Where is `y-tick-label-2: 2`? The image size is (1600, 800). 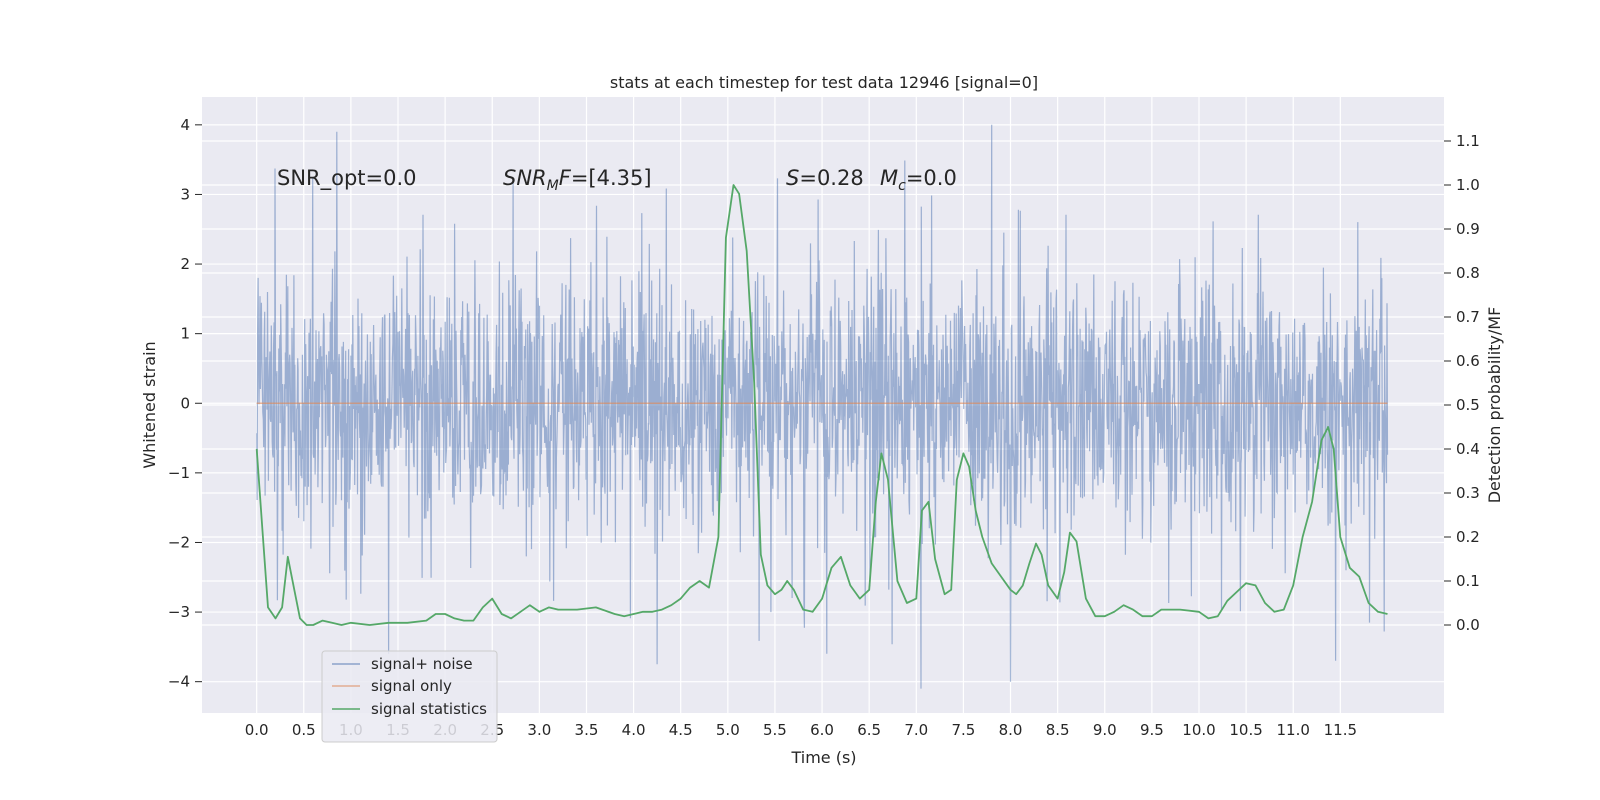 y-tick-label-2: 2 is located at coordinates (185, 264).